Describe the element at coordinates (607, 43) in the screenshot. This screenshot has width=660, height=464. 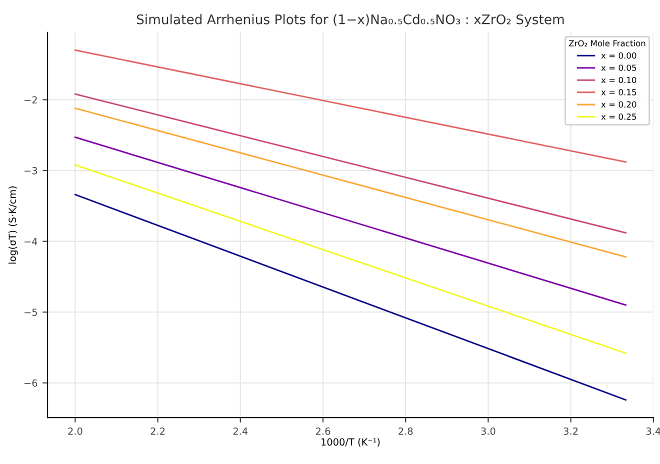
I see `legend-title: ZrO₂ Mole Fraction` at that location.